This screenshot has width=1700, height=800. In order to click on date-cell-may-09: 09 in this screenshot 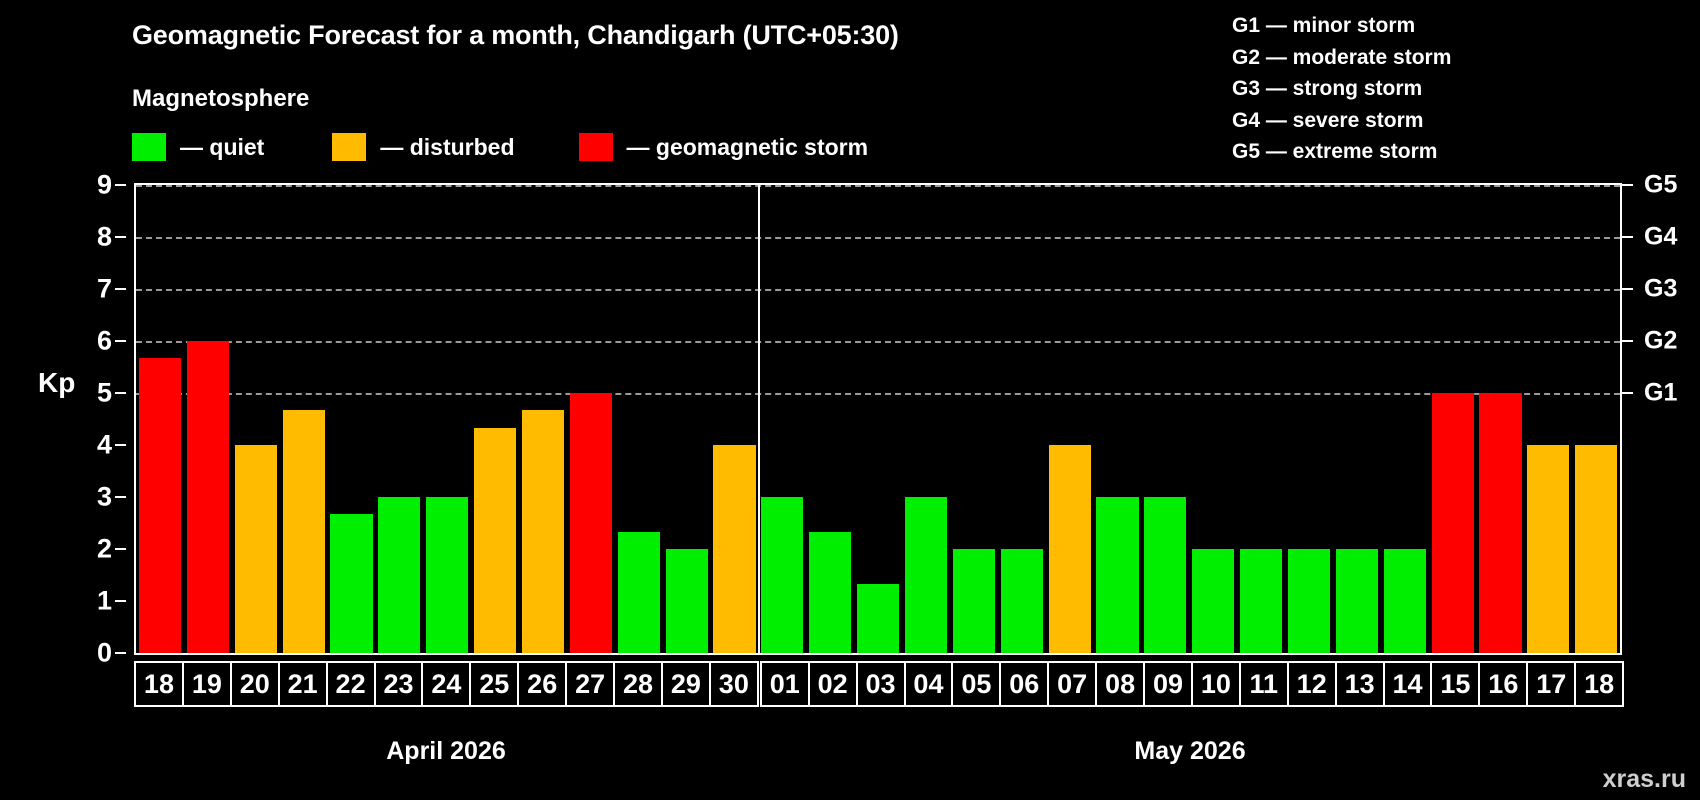, I will do `click(1168, 684)`.